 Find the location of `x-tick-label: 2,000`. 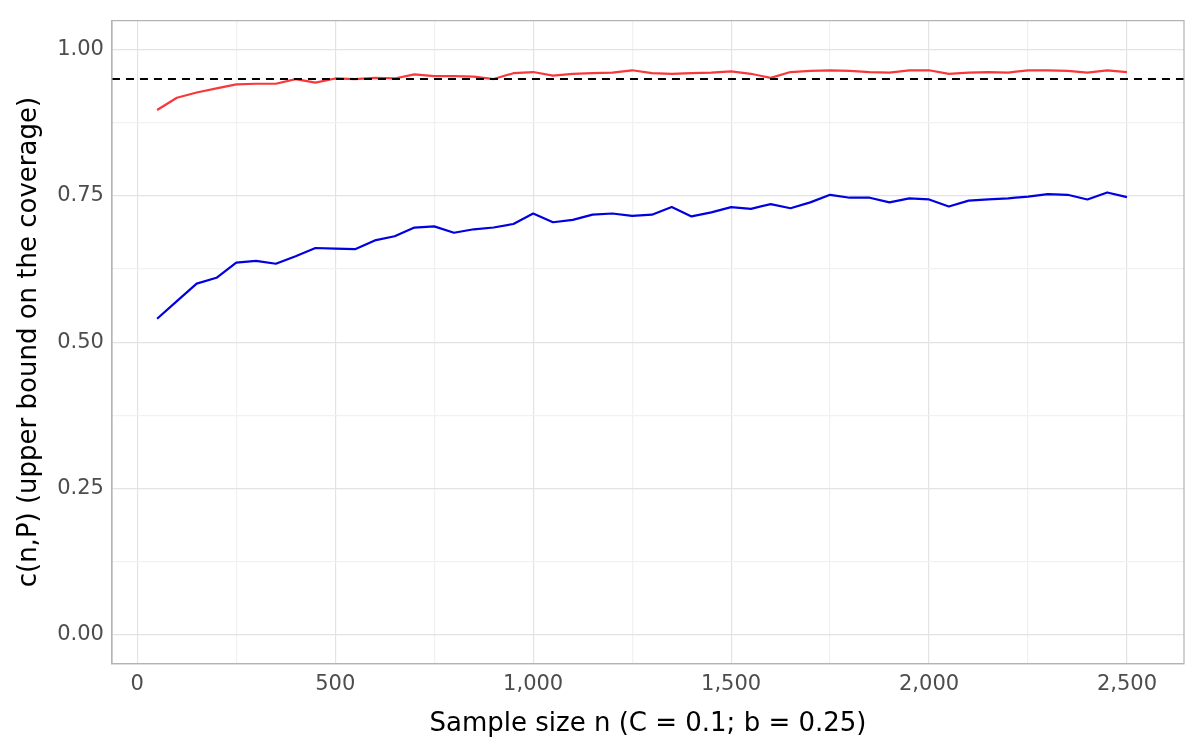

x-tick-label: 2,000 is located at coordinates (929, 682).